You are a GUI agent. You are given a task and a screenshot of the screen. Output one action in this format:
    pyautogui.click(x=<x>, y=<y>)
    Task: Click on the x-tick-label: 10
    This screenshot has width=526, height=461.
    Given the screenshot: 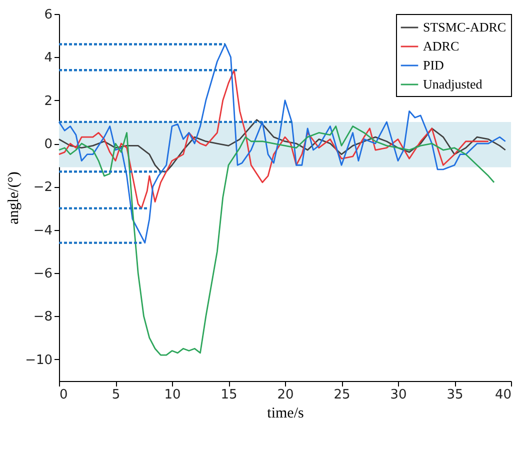 What is the action you would take?
    pyautogui.click(x=172, y=395)
    